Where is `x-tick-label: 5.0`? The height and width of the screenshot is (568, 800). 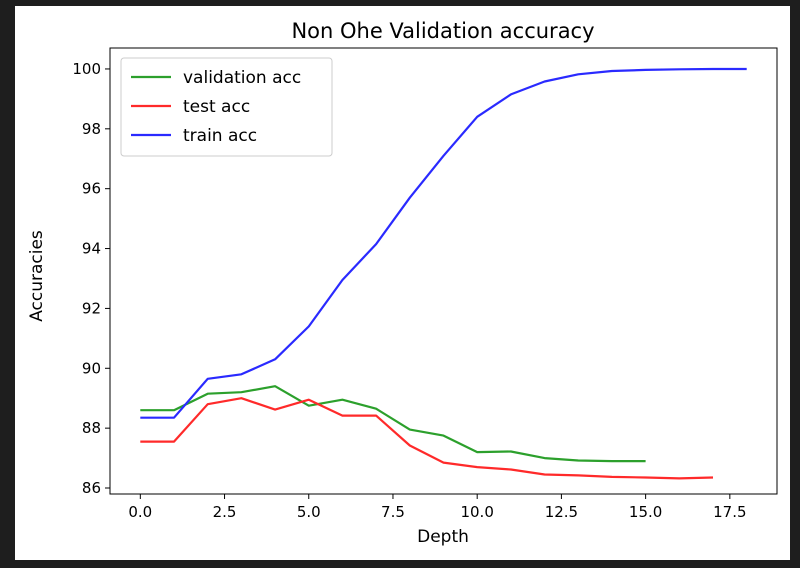
x-tick-label: 5.0 is located at coordinates (309, 512).